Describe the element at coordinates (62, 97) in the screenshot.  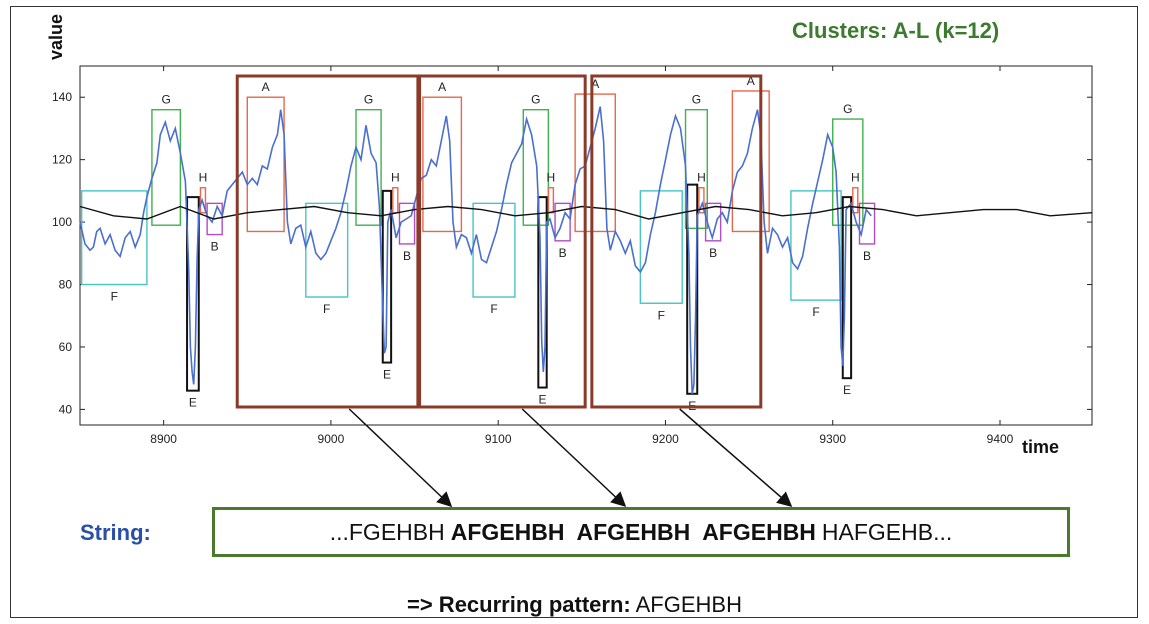
I see `y-tick-label: 140` at that location.